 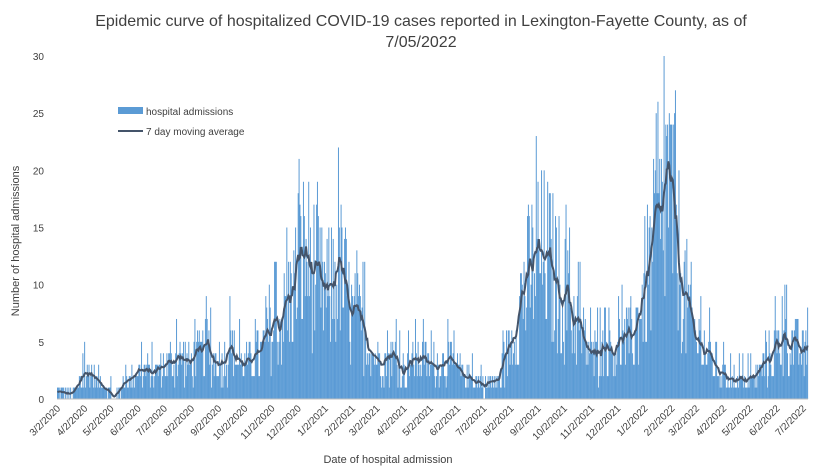 I want to click on y-axis-label: Number of hospital admissions, so click(x=16, y=240).